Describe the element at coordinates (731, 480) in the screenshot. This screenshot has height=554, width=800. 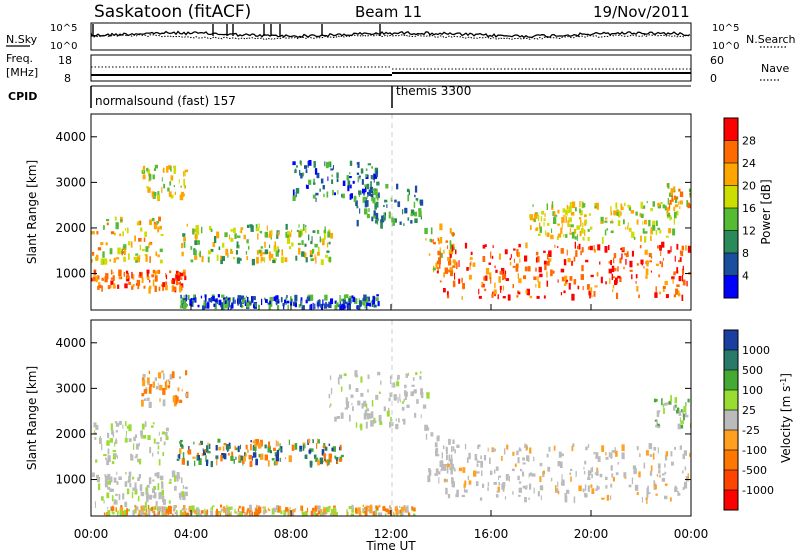
I see `velocity-colorbar-segment` at that location.